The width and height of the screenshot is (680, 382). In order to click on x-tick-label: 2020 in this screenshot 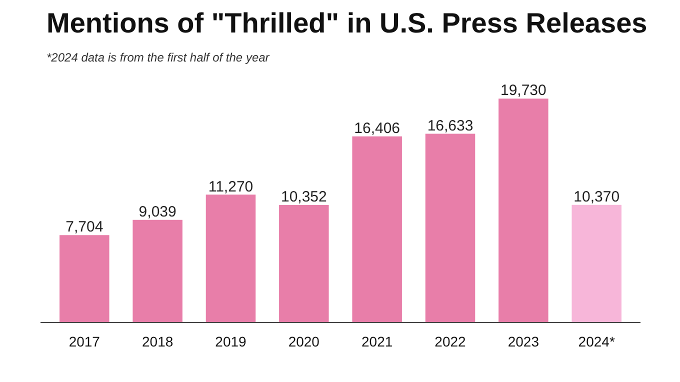, I will do `click(304, 342)`.